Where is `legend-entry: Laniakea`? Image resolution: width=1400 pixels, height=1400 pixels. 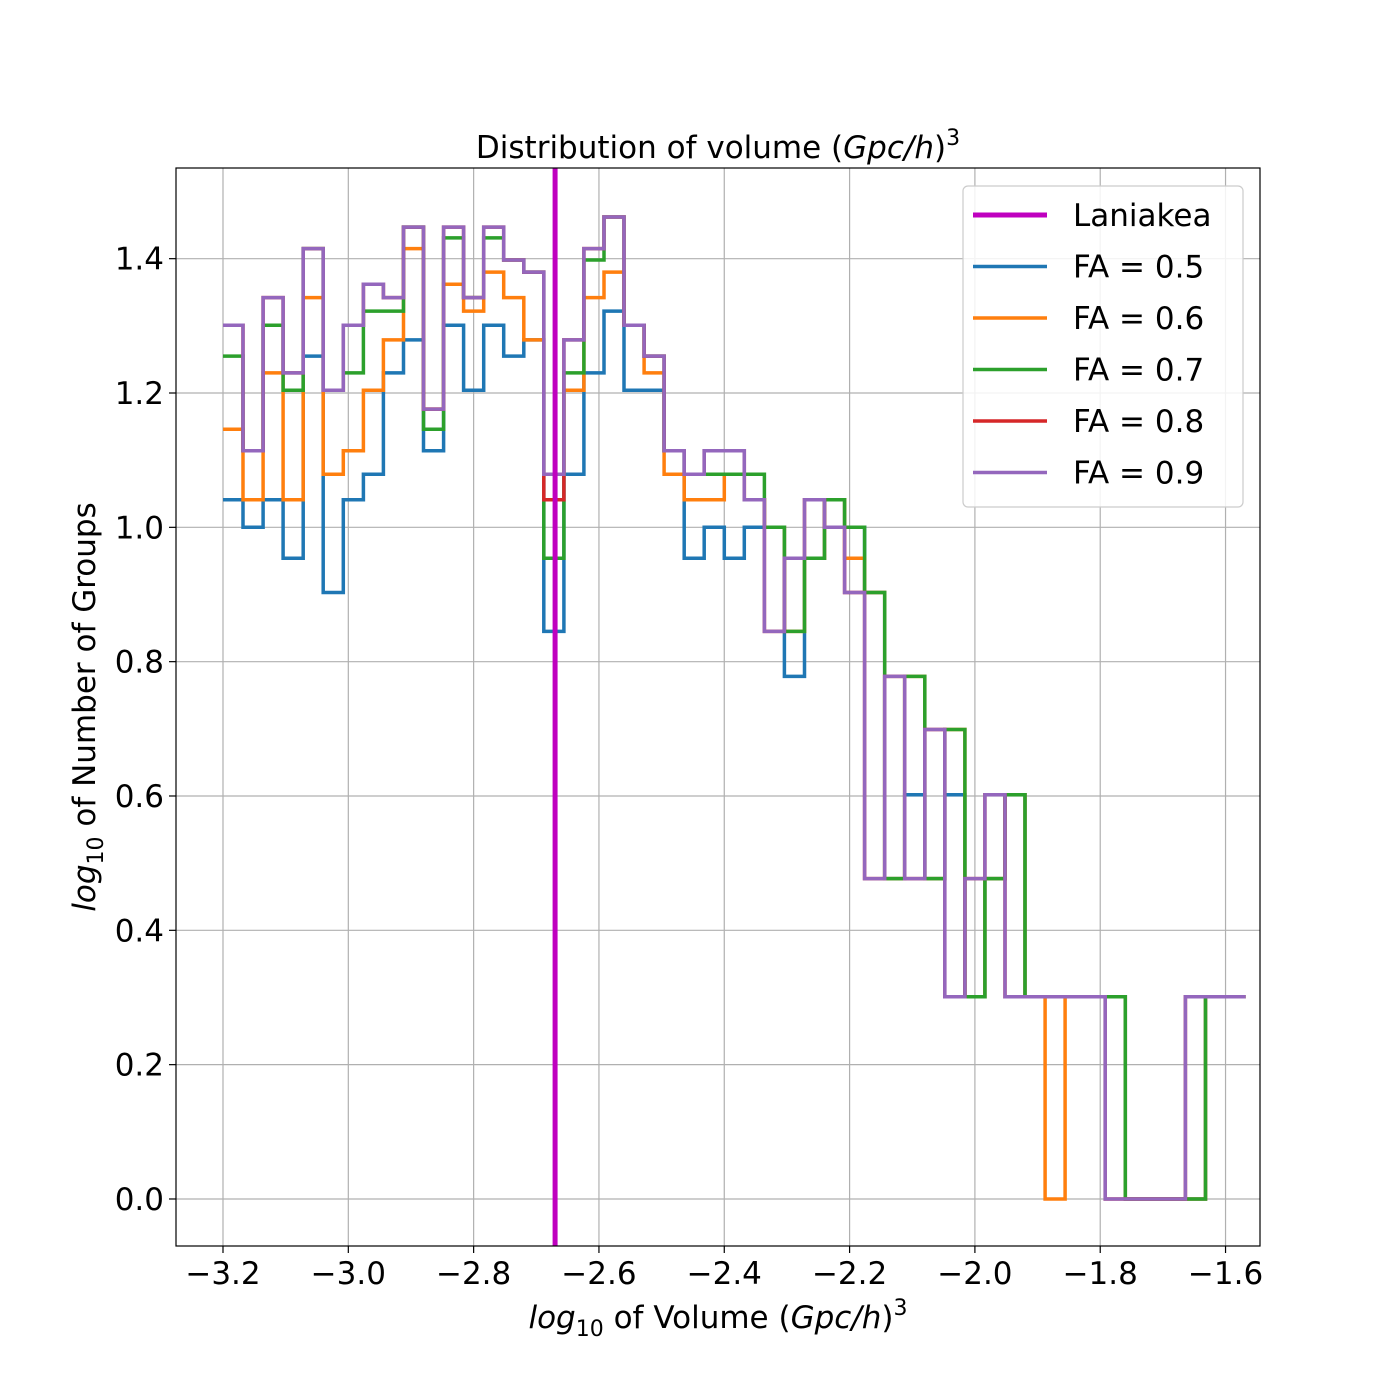
legend-entry: Laniakea is located at coordinates (1142, 216).